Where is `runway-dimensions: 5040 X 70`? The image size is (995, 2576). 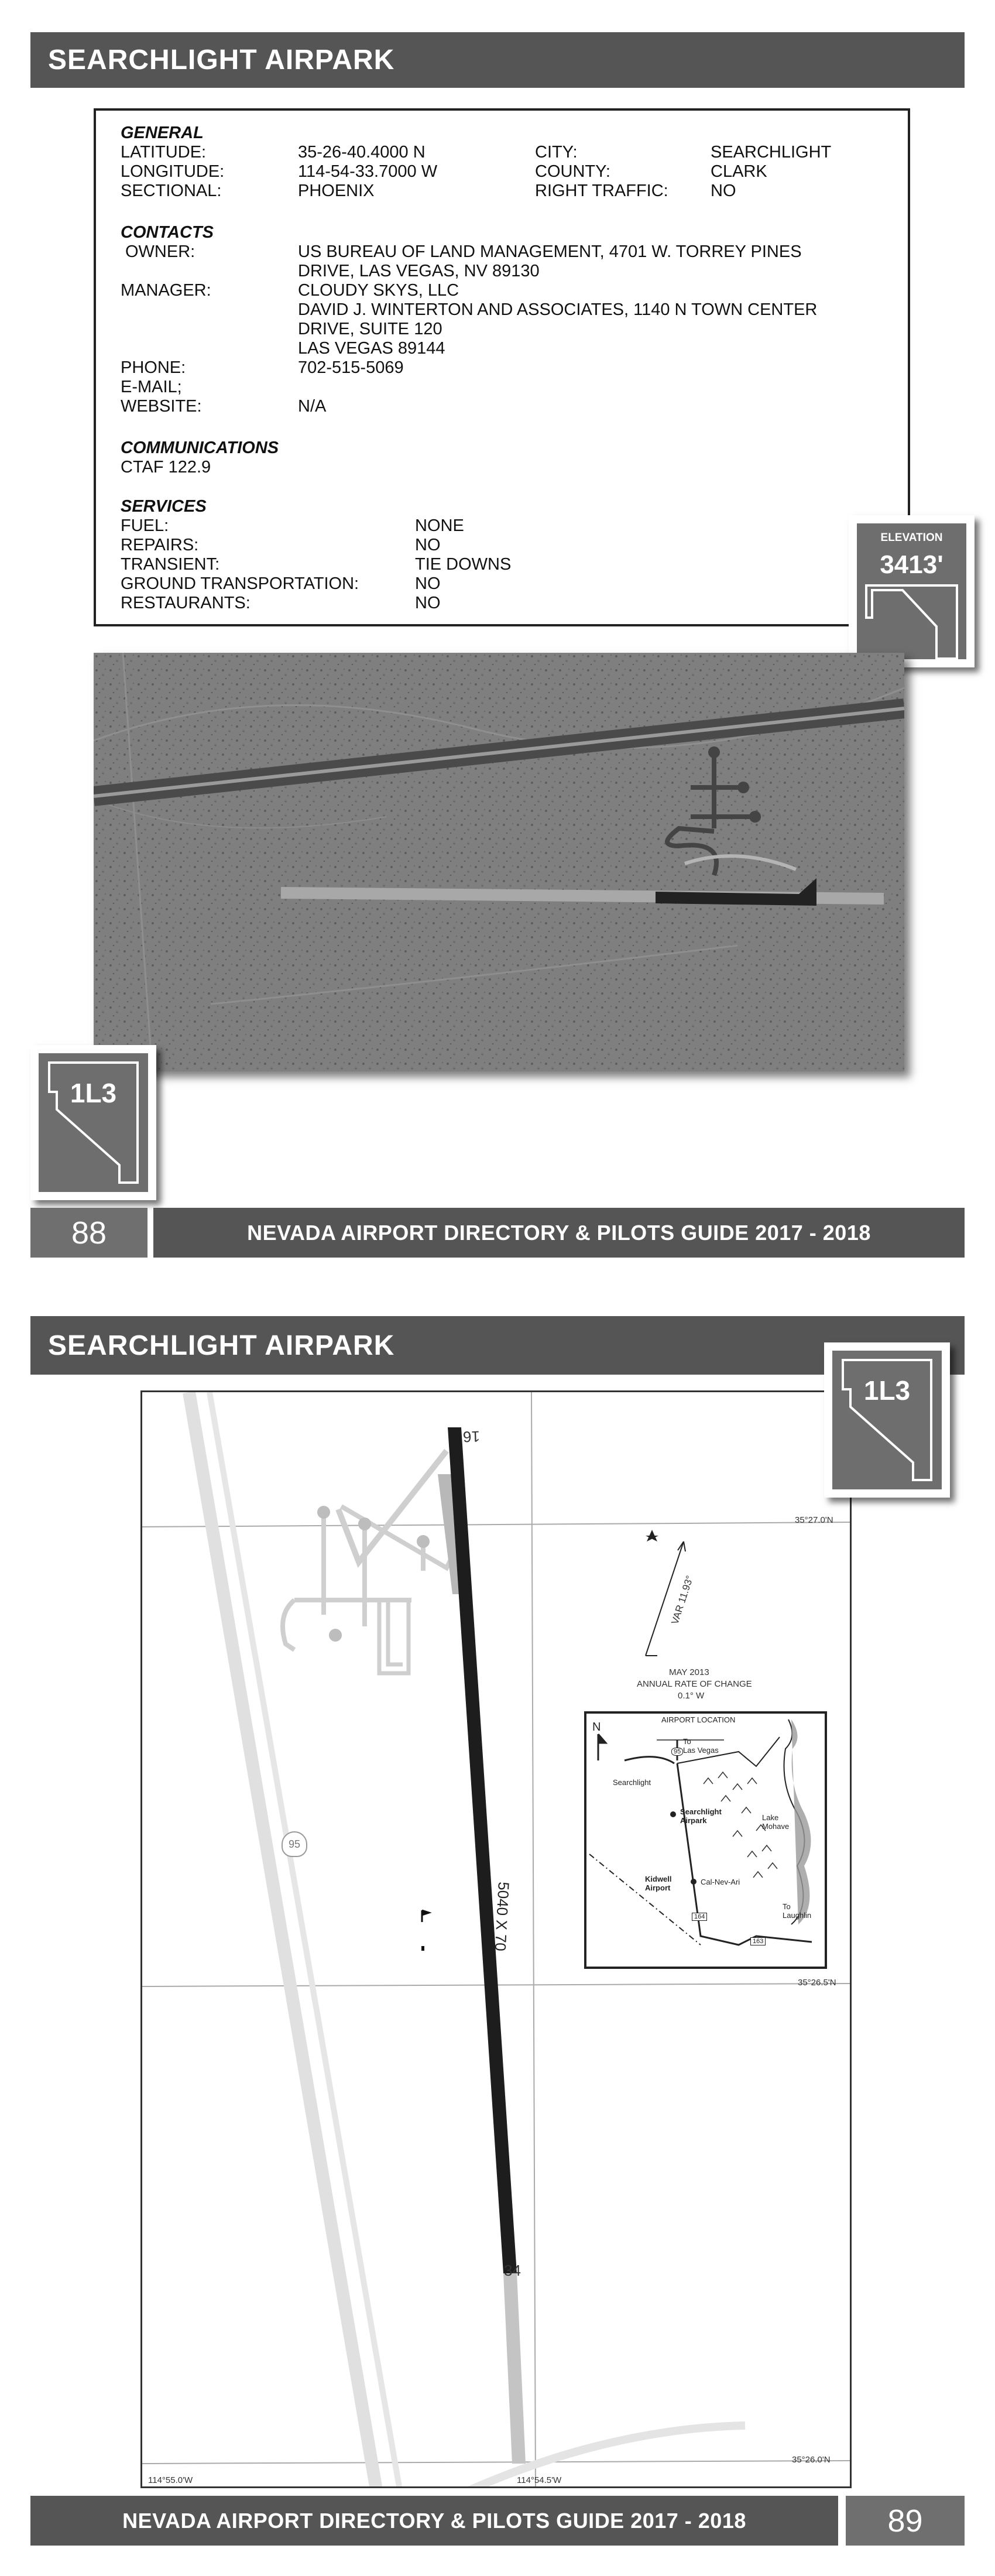
runway-dimensions: 5040 X 70 is located at coordinates (502, 1916).